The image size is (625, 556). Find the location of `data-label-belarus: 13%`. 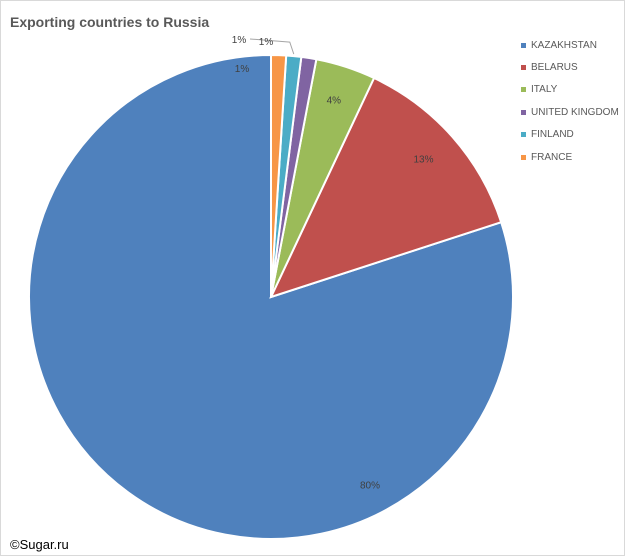

data-label-belarus: 13% is located at coordinates (423, 160).